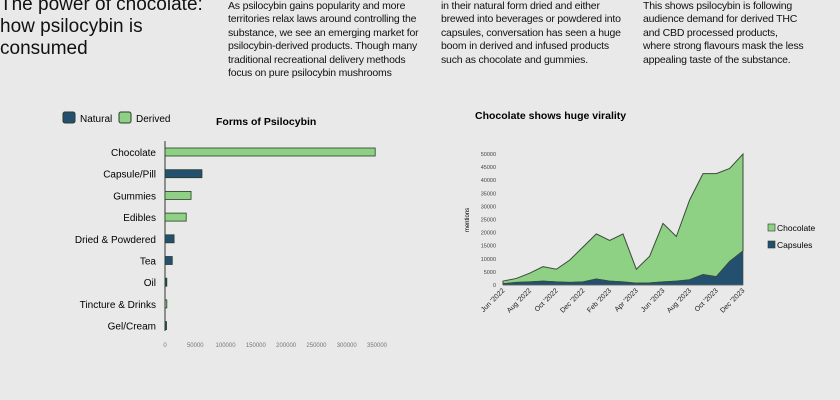 The width and height of the screenshot is (840, 400). Describe the element at coordinates (377, 346) in the screenshot. I see `x-tick-label: 350000` at that location.